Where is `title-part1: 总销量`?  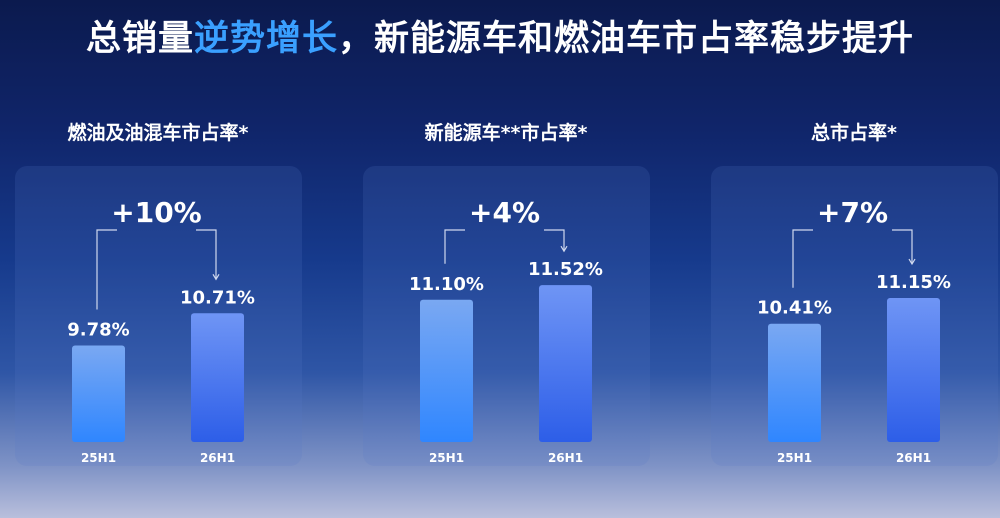 title-part1: 总销量 is located at coordinates (139, 39).